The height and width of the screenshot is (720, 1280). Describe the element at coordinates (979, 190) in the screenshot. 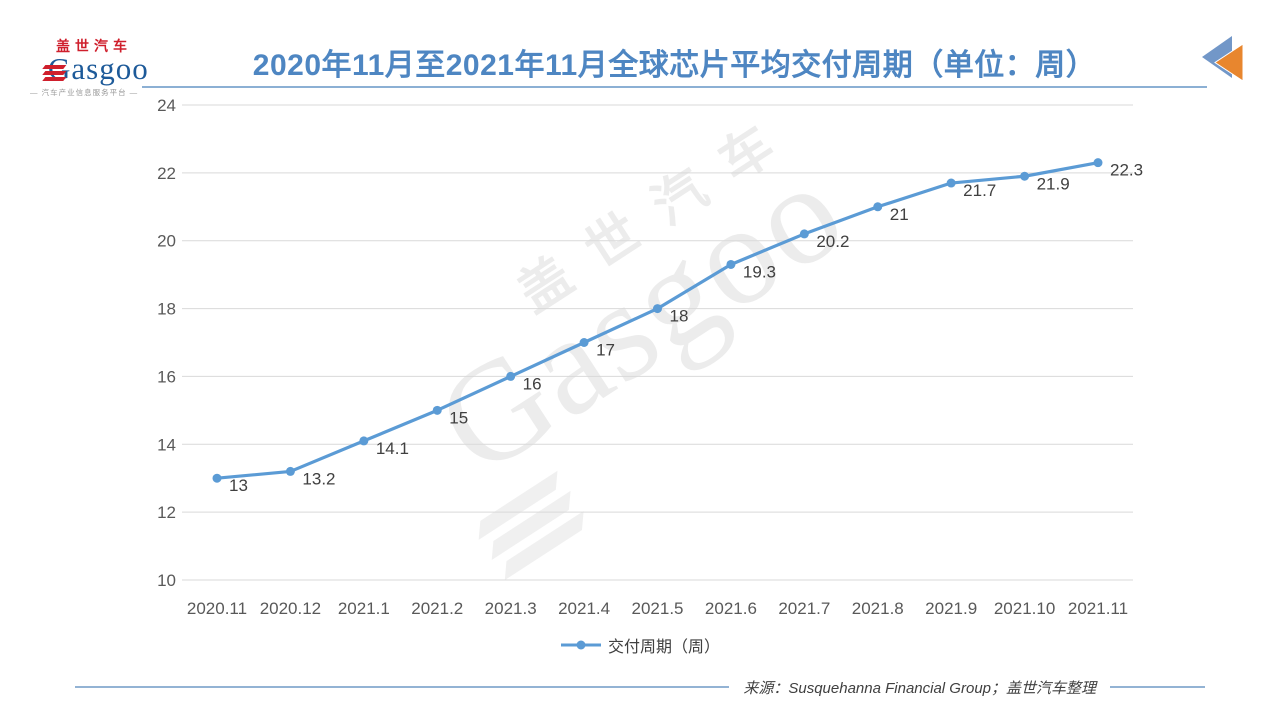

I see `data-point-label: 21.7` at that location.